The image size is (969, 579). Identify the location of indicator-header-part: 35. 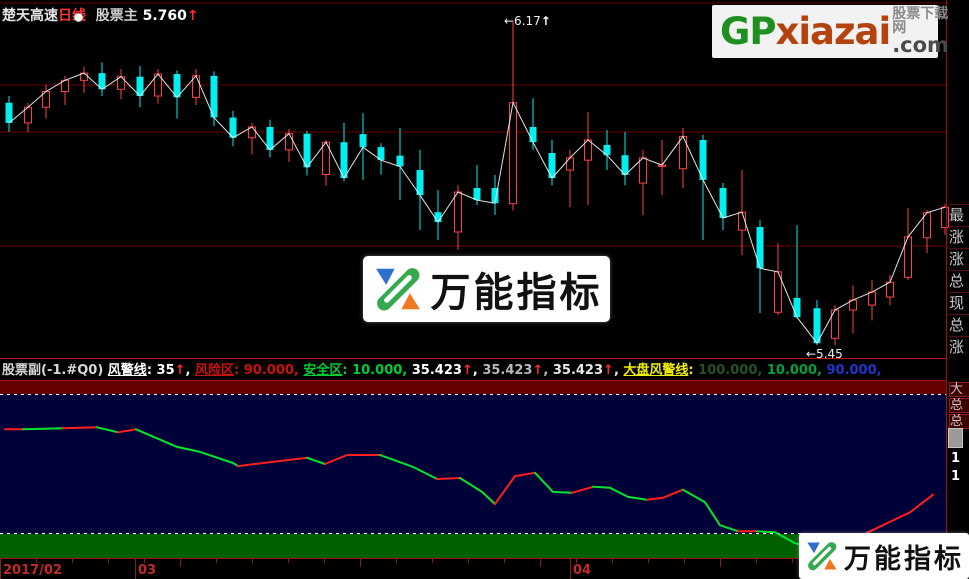
(165, 370).